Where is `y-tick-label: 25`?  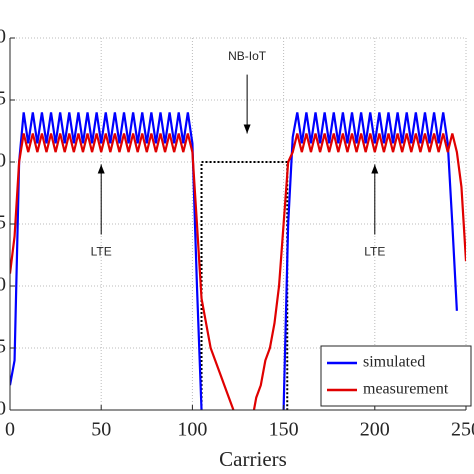
y-tick-label: 25 is located at coordinates (3, 99).